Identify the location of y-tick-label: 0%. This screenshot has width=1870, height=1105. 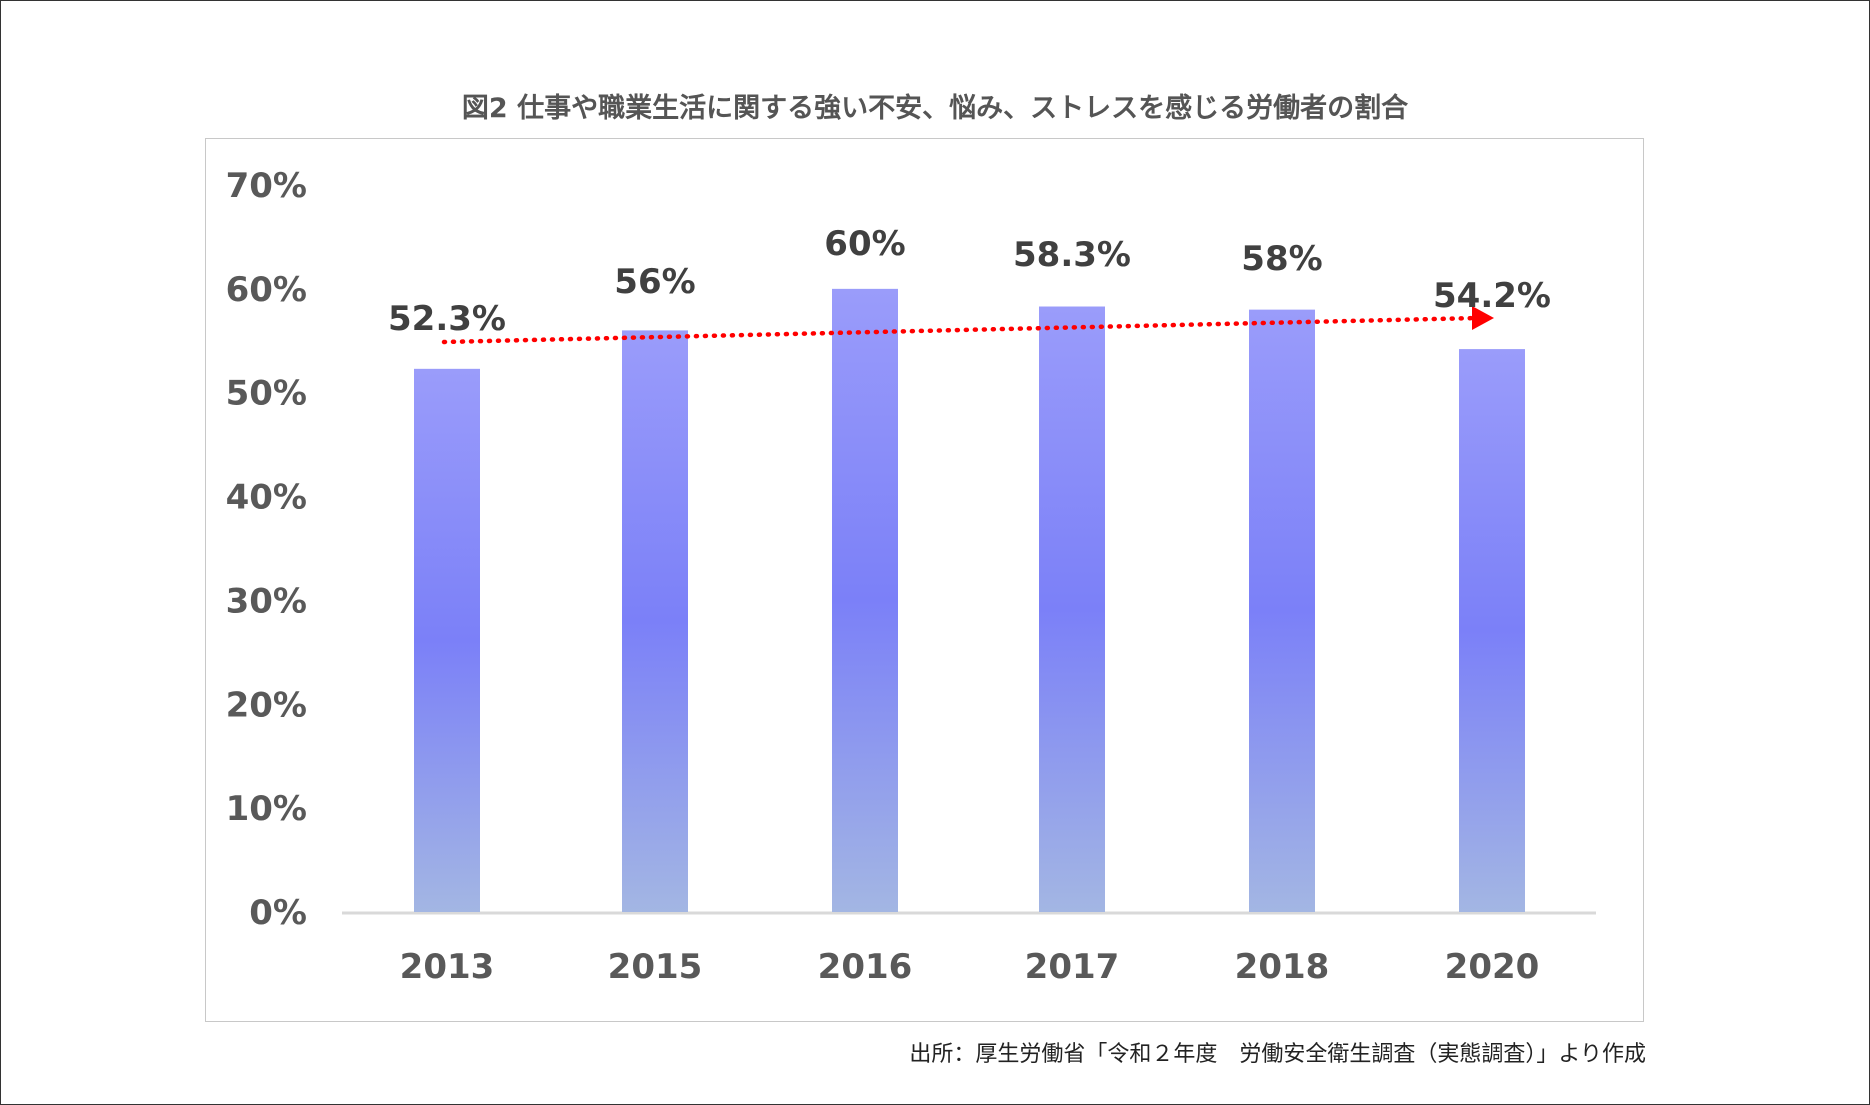
(278, 913).